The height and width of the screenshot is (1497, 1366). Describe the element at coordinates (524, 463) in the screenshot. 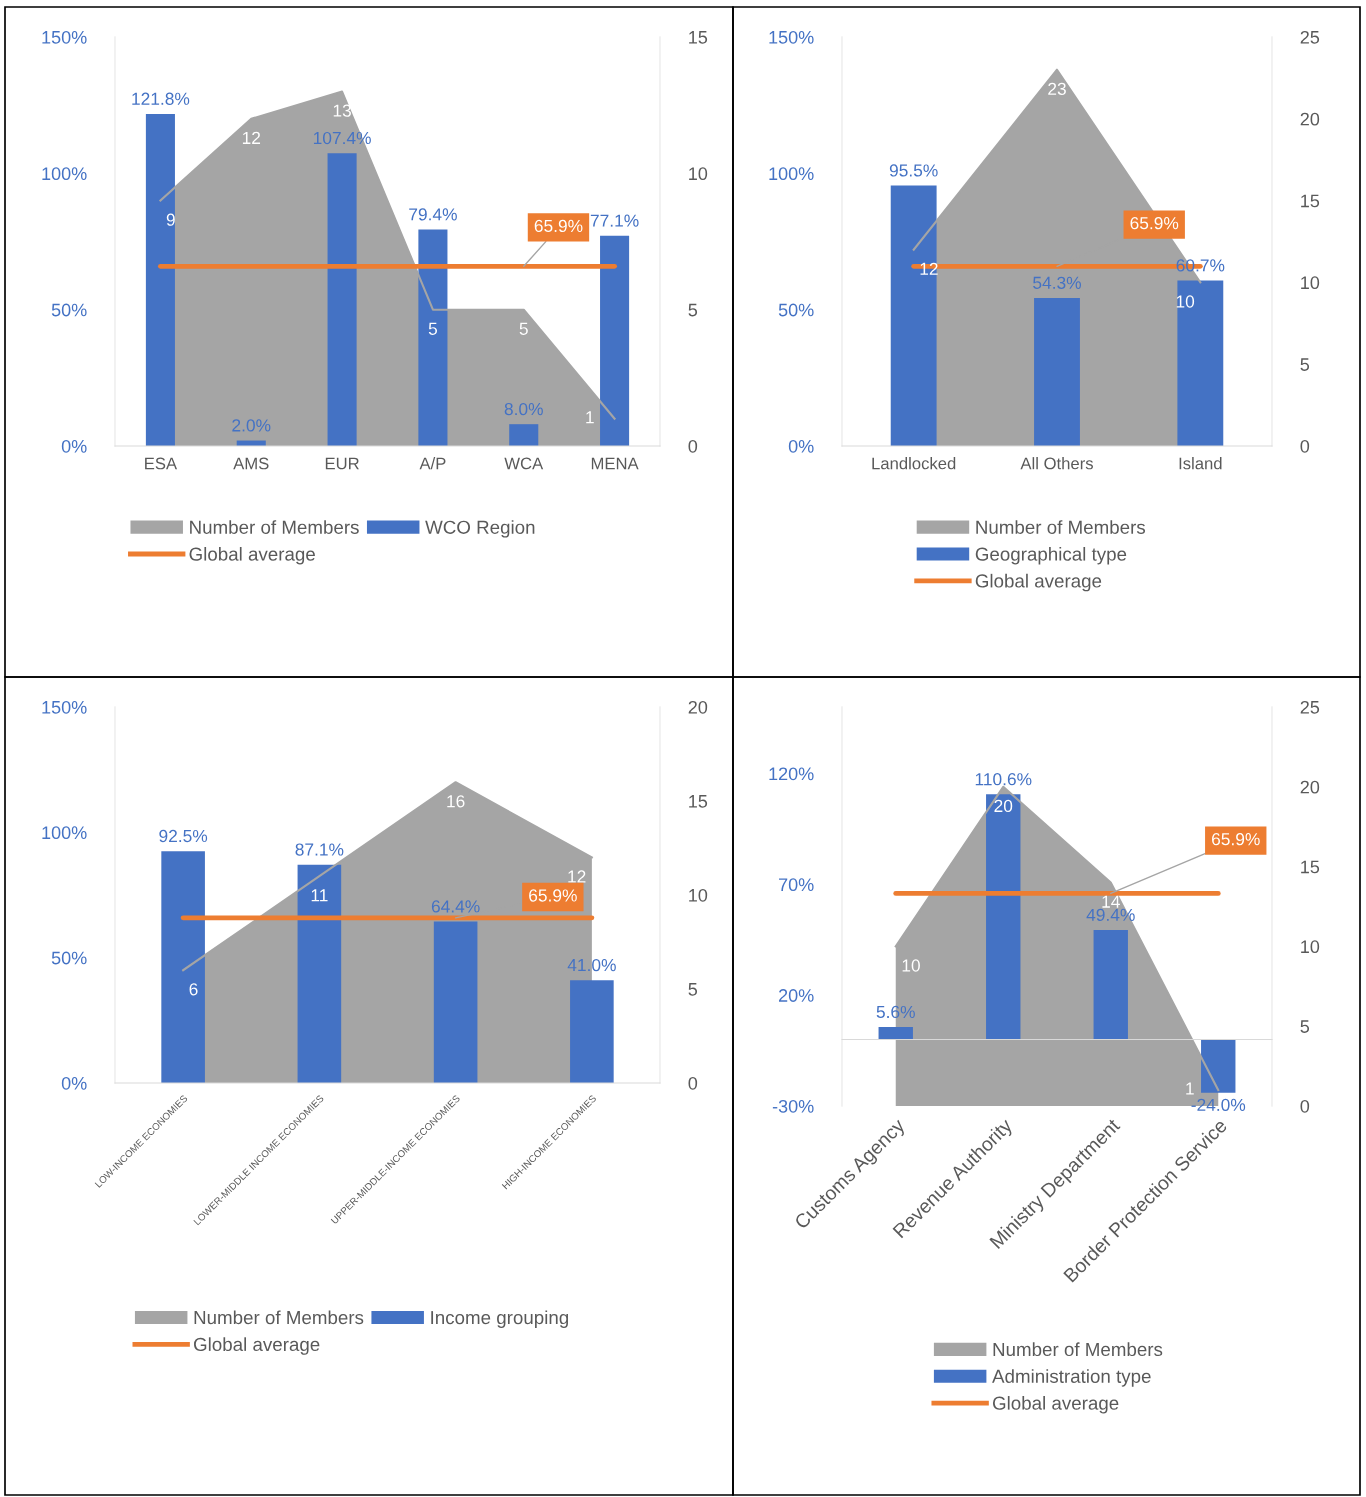

I see `x-tick-label: WCA` at that location.